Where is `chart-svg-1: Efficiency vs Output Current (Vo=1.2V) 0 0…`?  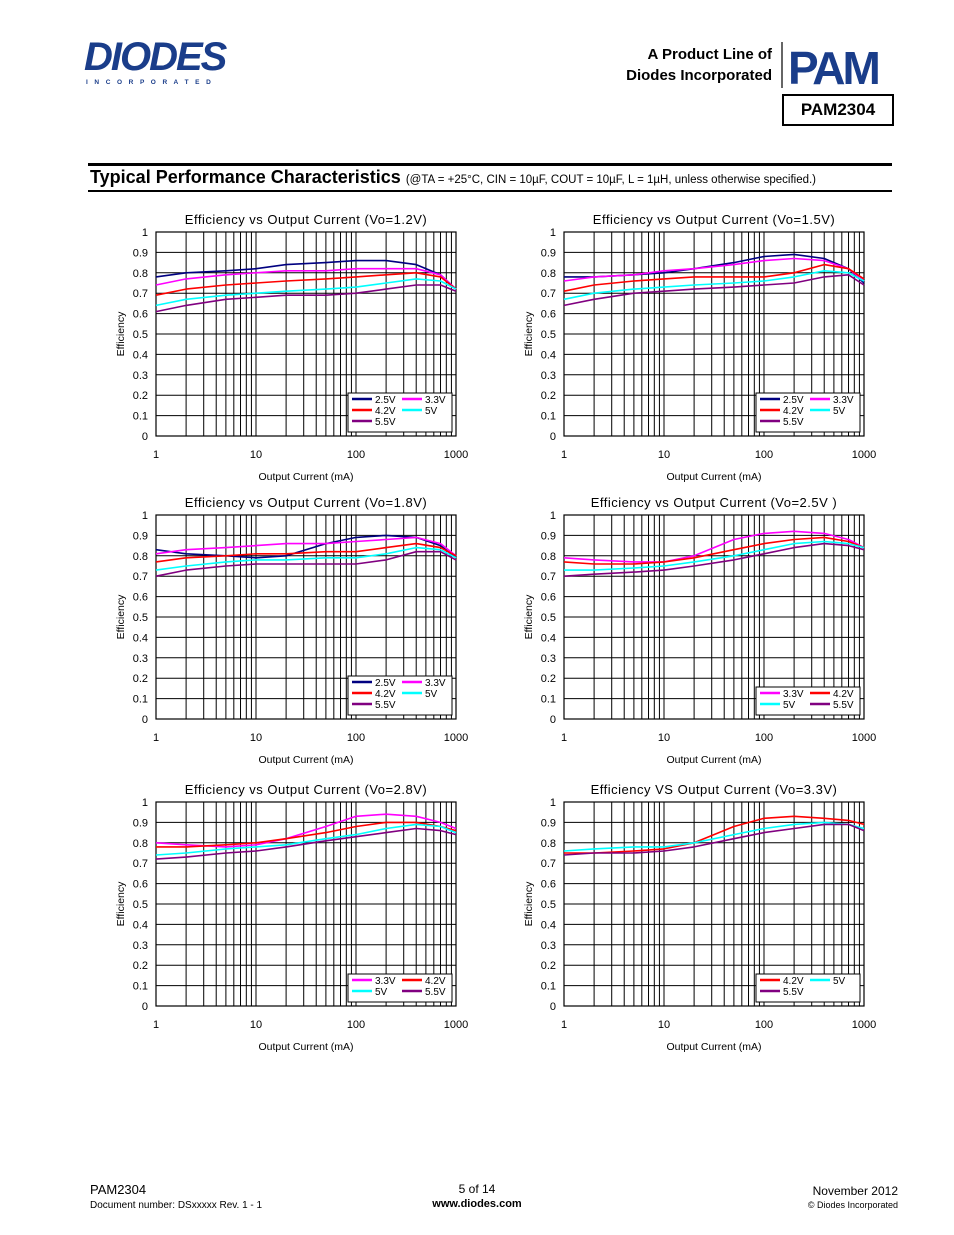
chart-svg-1: Efficiency vs Output Current (Vo=1.2V) 0 0… is located at coordinates (291, 347).